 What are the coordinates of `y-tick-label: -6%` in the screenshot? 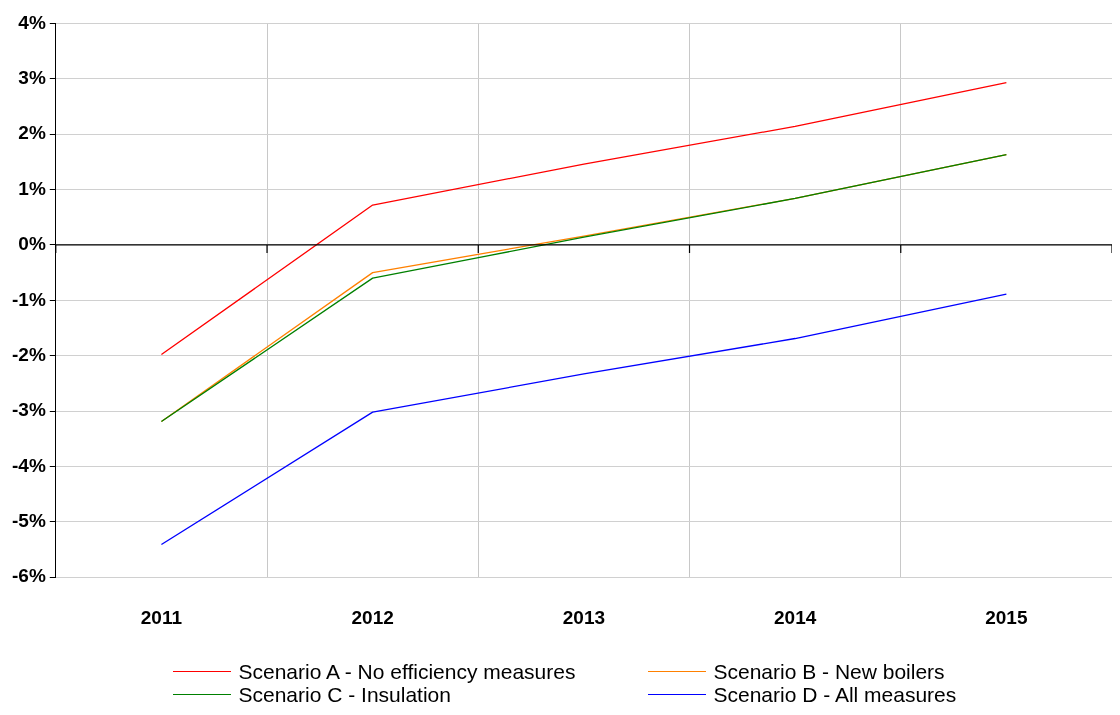 It's located at (28, 576).